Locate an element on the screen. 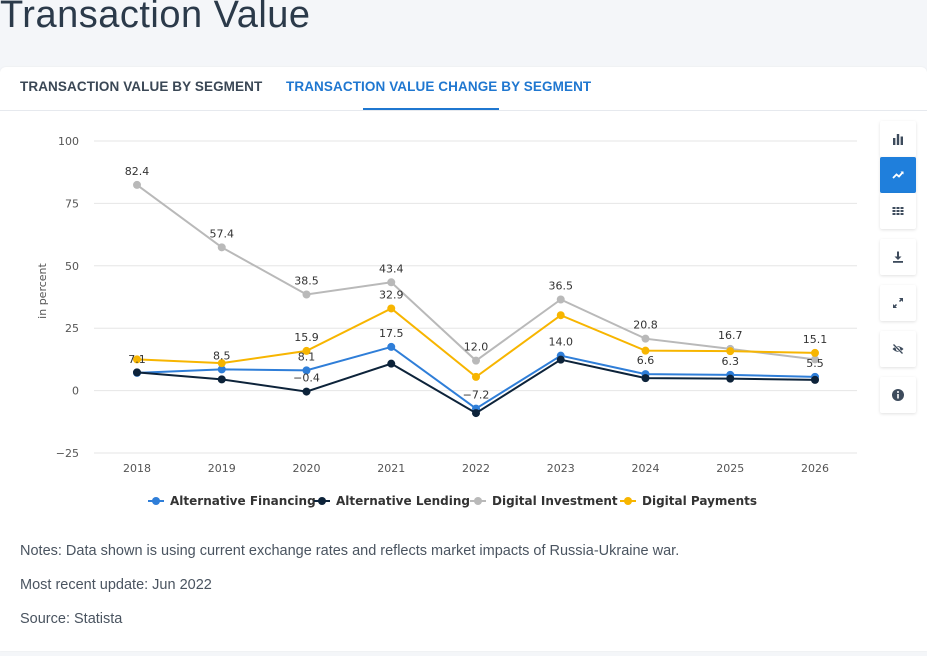 This screenshot has height=656, width=927. table-button is located at coordinates (898, 211).